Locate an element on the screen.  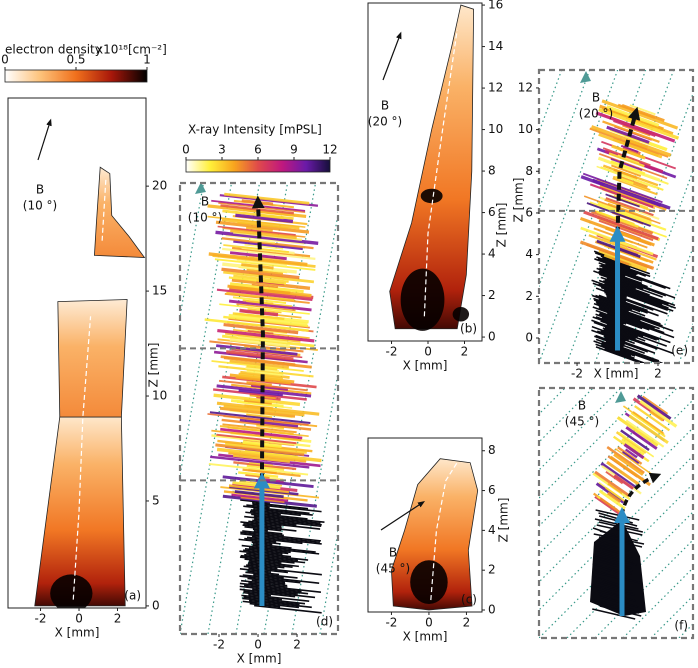
colorbar-tick-label: 12 is located at coordinates (329, 150).